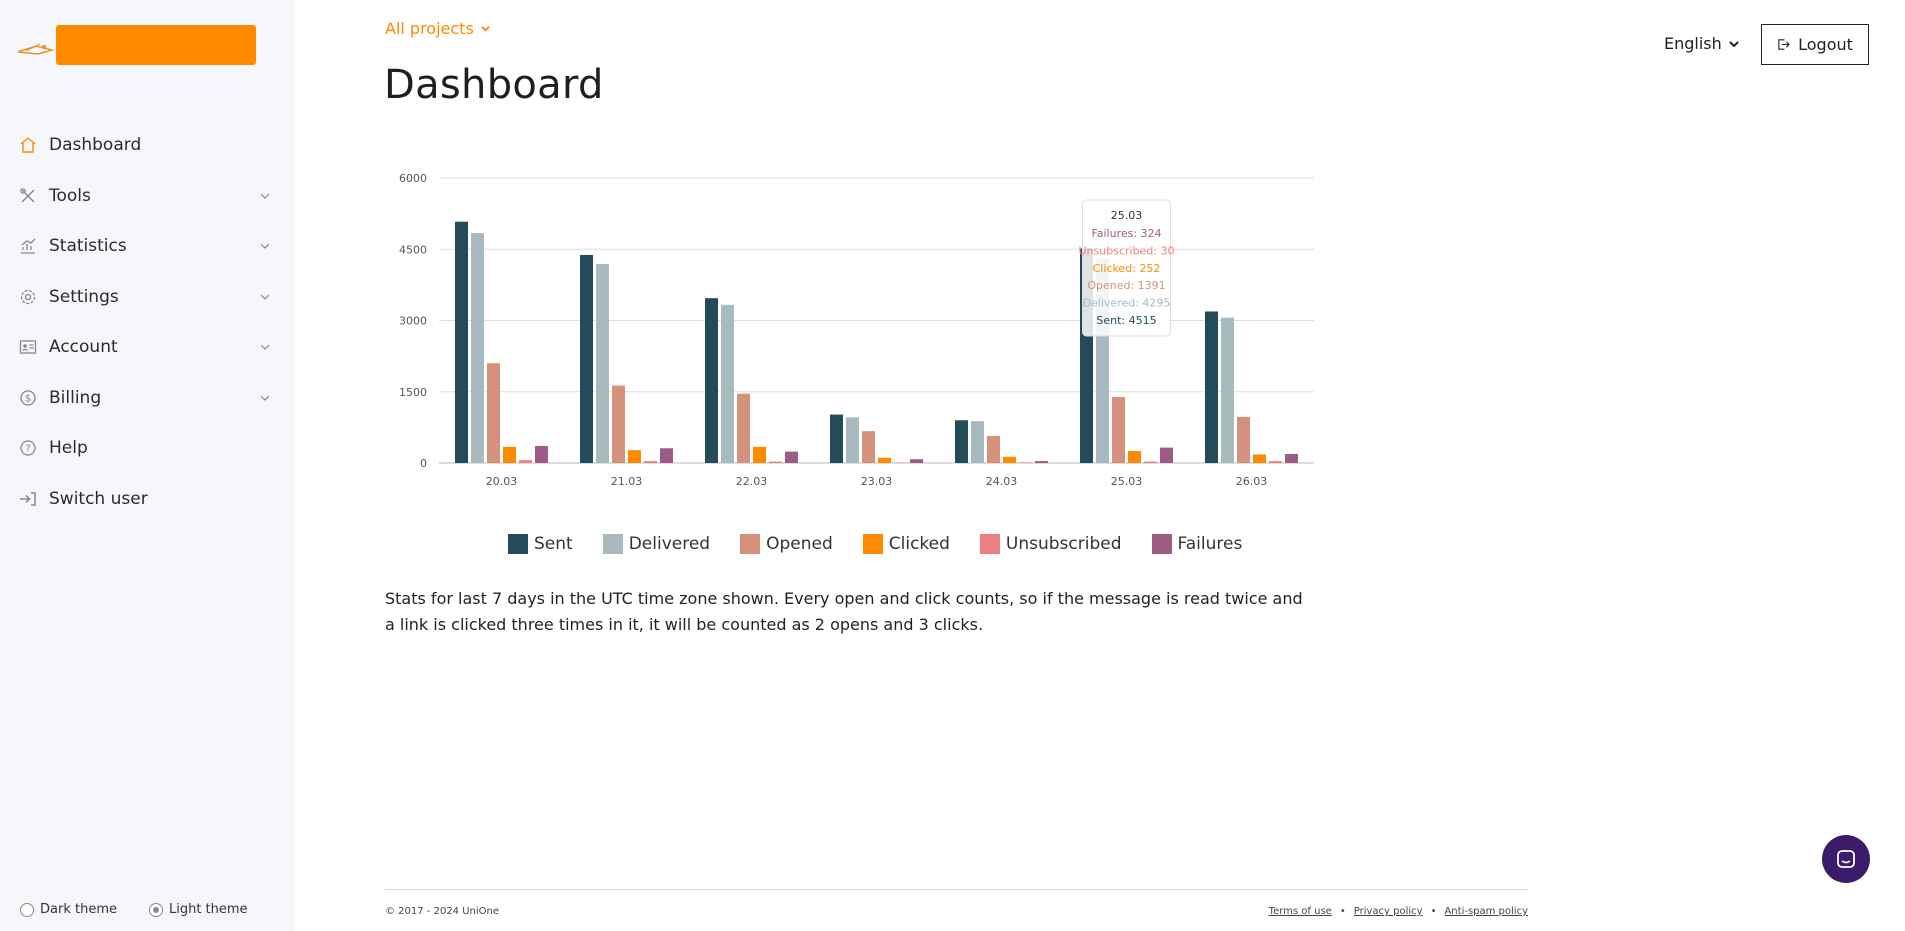 The image size is (1905, 931). I want to click on x-tick-label: 25.03, so click(1127, 481).